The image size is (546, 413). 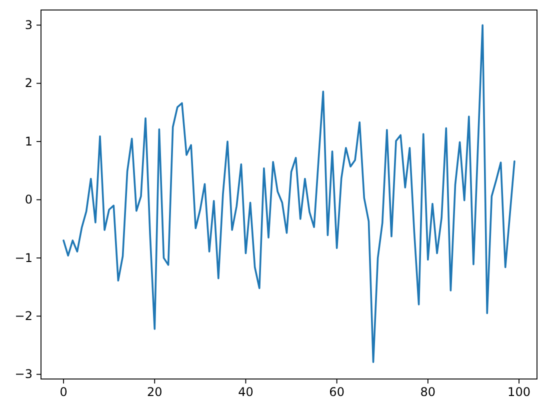 What do you see at coordinates (23, 374) in the screenshot?
I see `y-tick-label: −3` at bounding box center [23, 374].